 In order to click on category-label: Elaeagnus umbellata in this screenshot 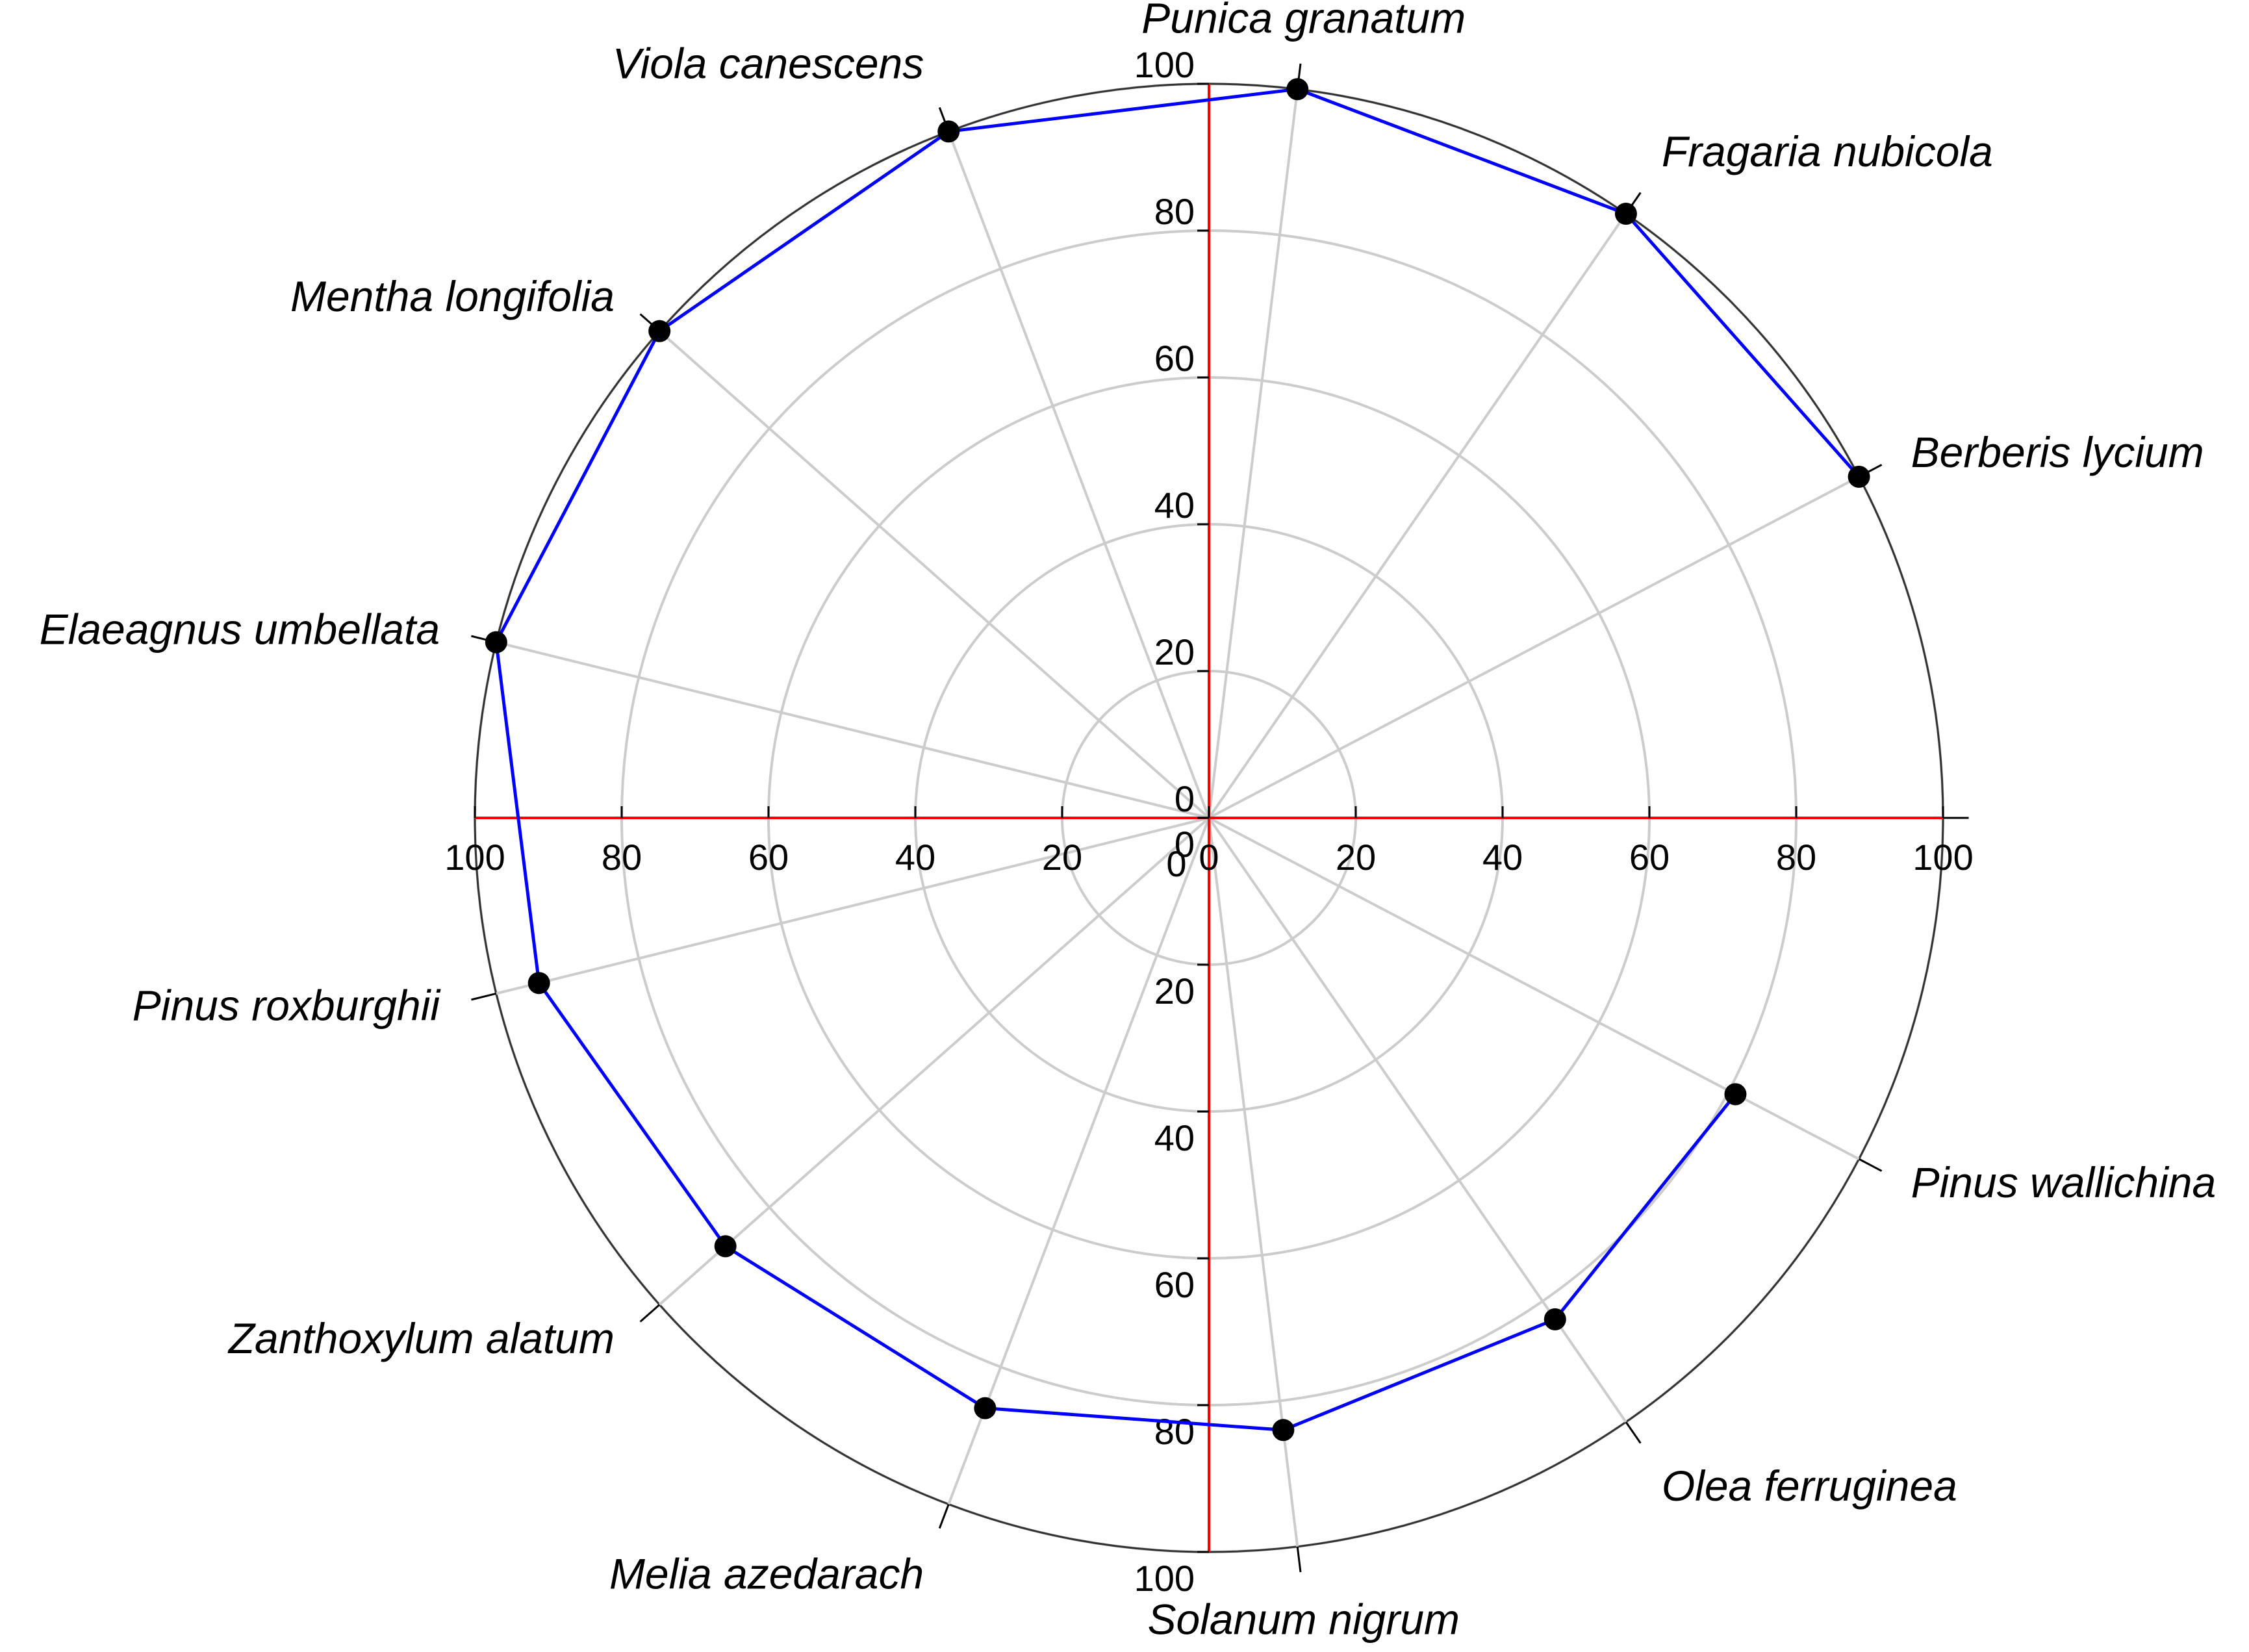, I will do `click(240, 630)`.